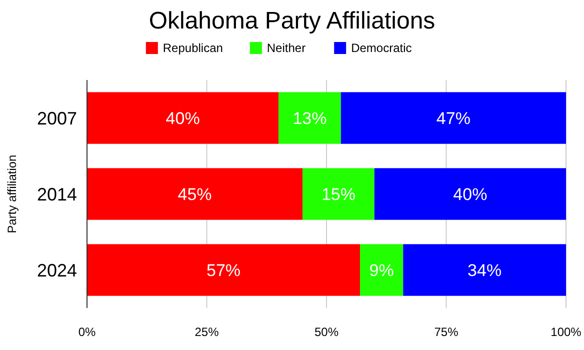  Describe the element at coordinates (56, 194) in the screenshot. I see `y-tick-label: 2014` at that location.